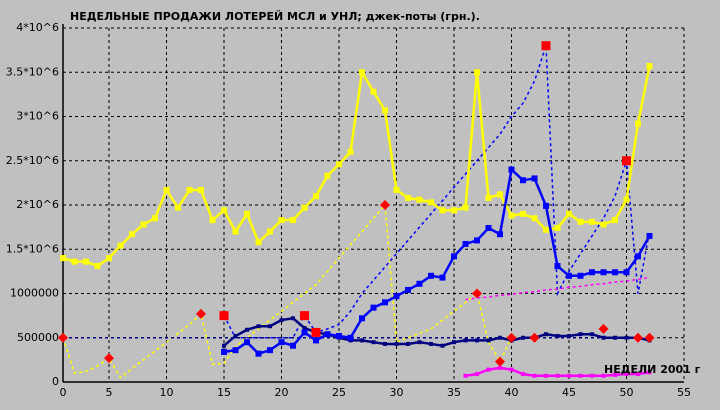 The height and width of the screenshot is (410, 720). Describe the element at coordinates (282, 392) in the screenshot. I see `x-tick-label: 20` at that location.